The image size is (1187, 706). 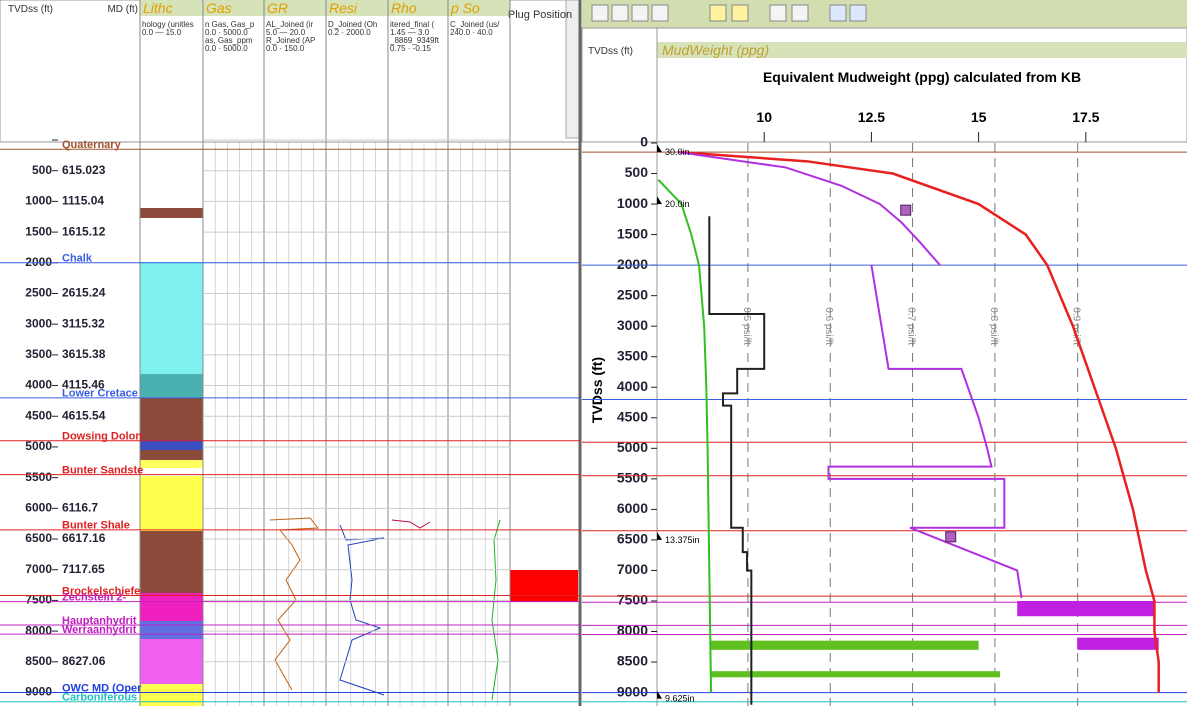 What do you see at coordinates (102, 437) in the screenshot?
I see `formation-label: Dowsing Dolon` at bounding box center [102, 437].